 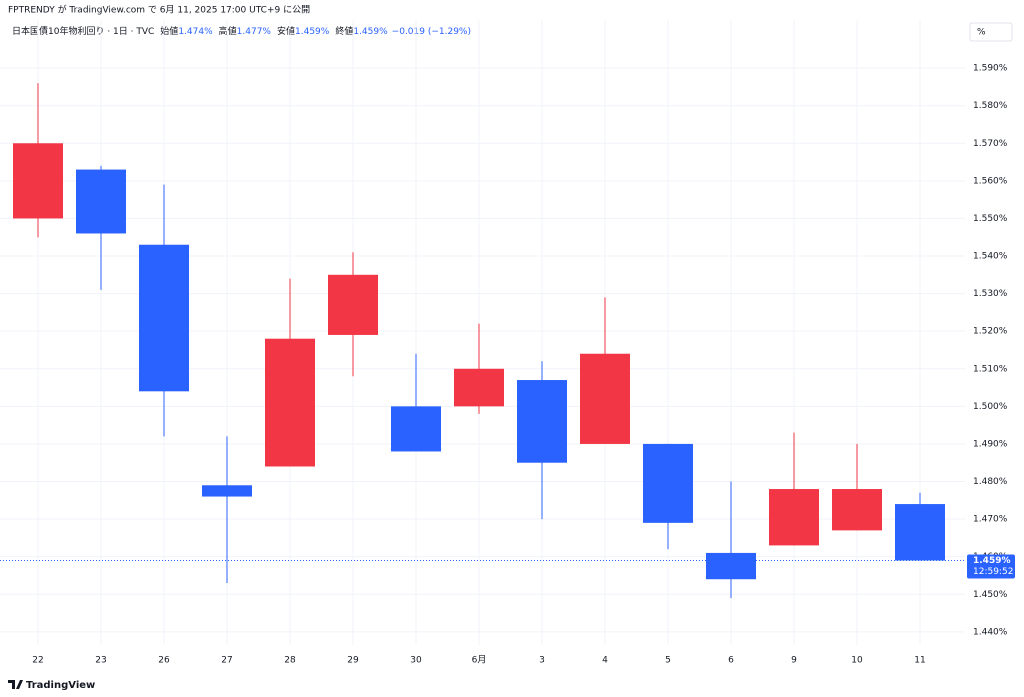 I want to click on symbol: 日本国債10年物利回り · 1日 · TVC, so click(x=83, y=31).